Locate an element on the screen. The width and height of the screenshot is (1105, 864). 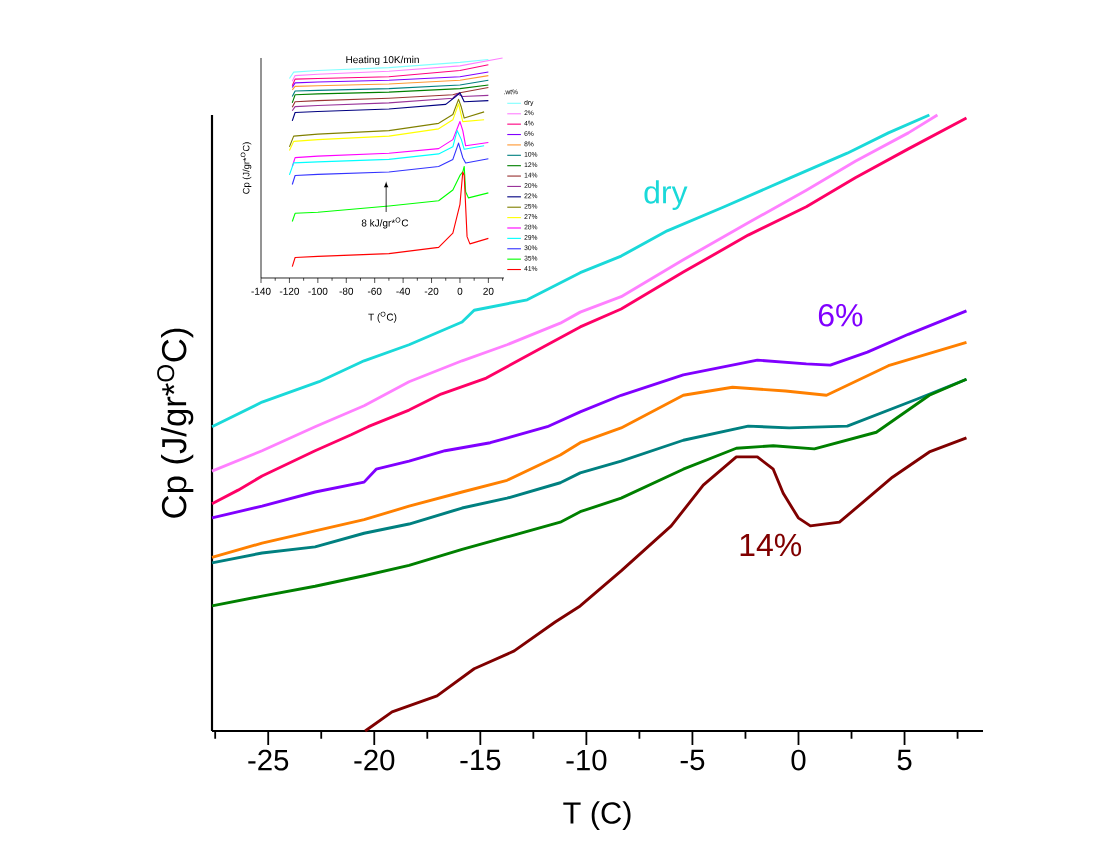
x-tick-label: -5 is located at coordinates (692, 760).